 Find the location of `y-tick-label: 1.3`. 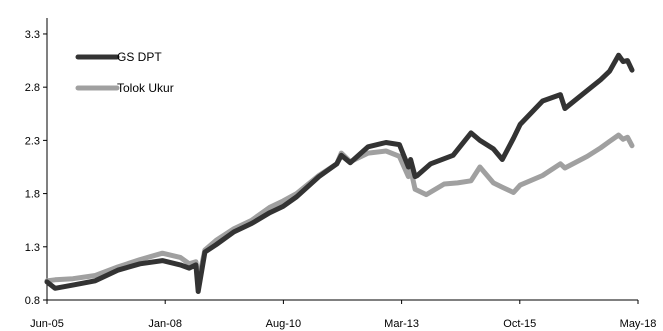

y-tick-label: 1.3 is located at coordinates (32, 248).